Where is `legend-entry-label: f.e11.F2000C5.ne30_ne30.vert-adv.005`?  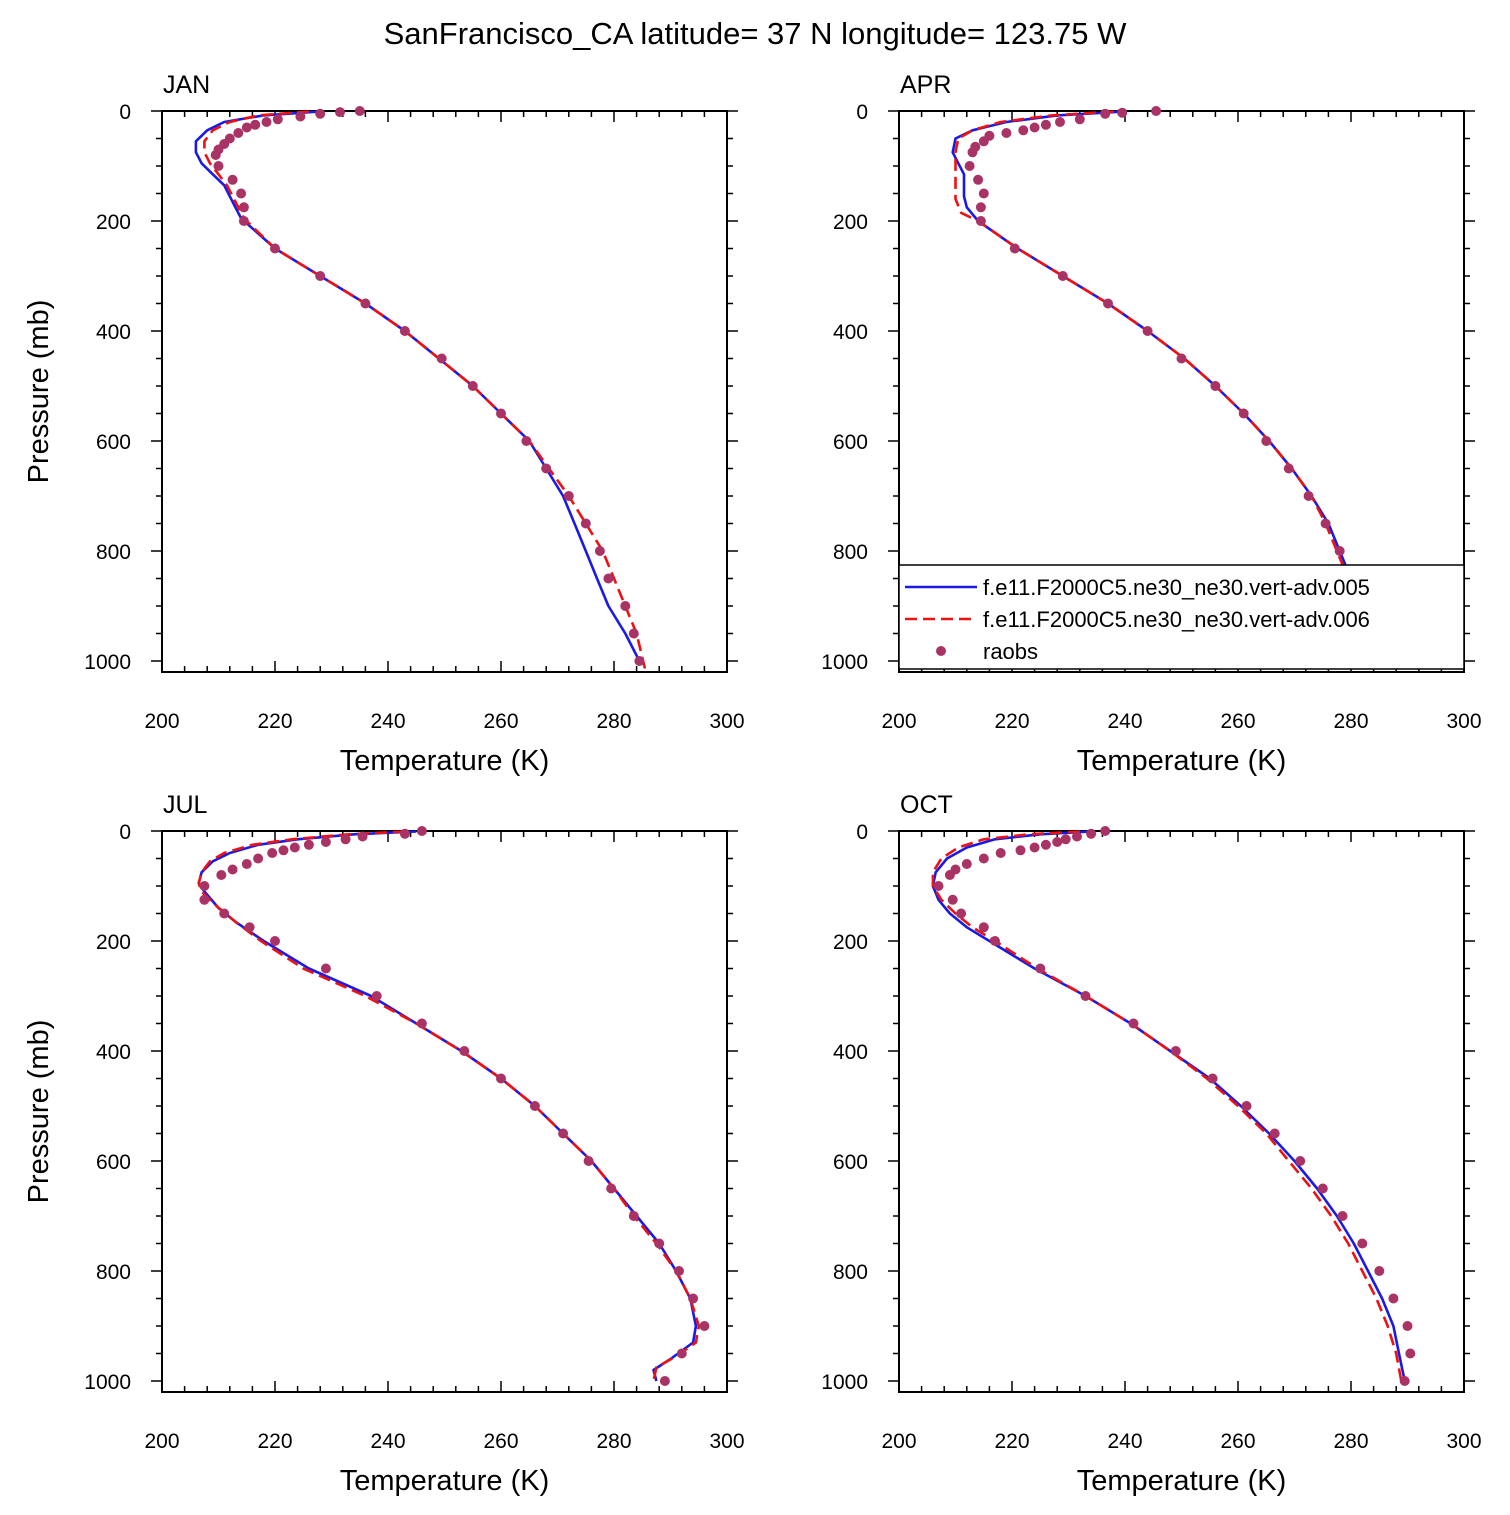
legend-entry-label: f.e11.F2000C5.ne30_ne30.vert-adv.005 is located at coordinates (1176, 587).